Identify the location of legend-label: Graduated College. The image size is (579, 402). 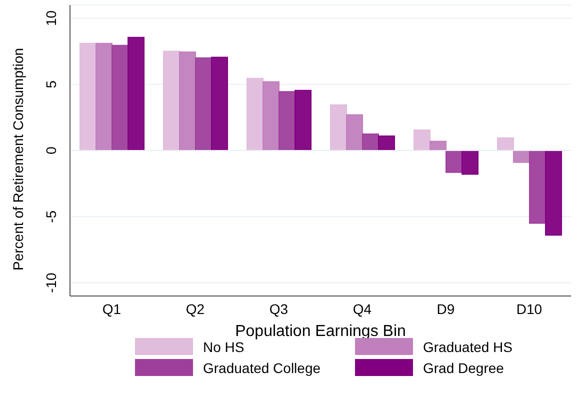
(262, 368).